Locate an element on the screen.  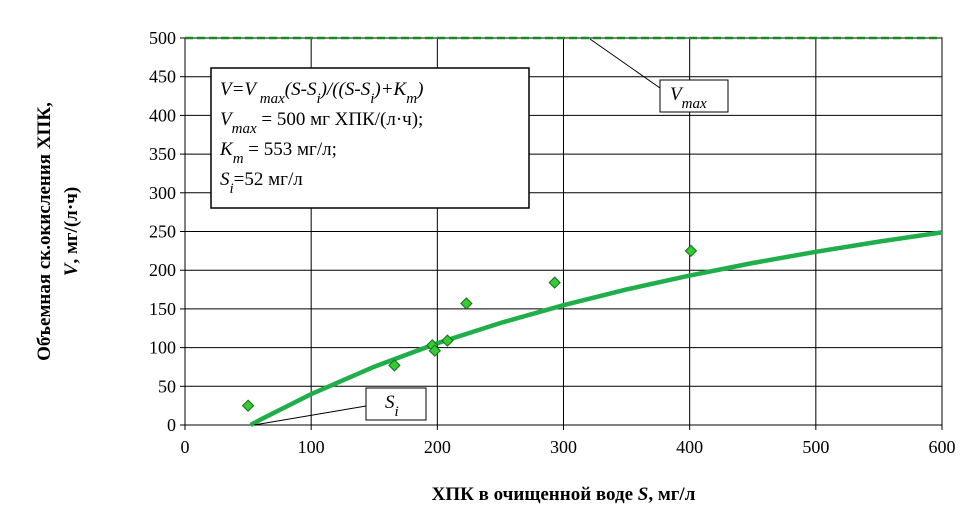
text-part: , мг/(л·ч) is located at coordinates (71, 225).